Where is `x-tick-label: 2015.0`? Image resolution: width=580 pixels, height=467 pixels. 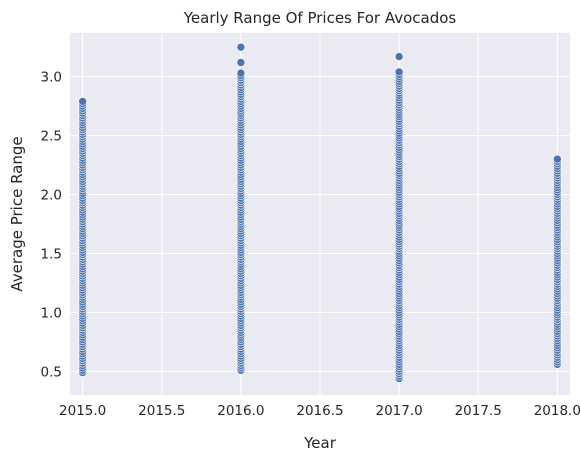 x-tick-label: 2015.0 is located at coordinates (82, 411).